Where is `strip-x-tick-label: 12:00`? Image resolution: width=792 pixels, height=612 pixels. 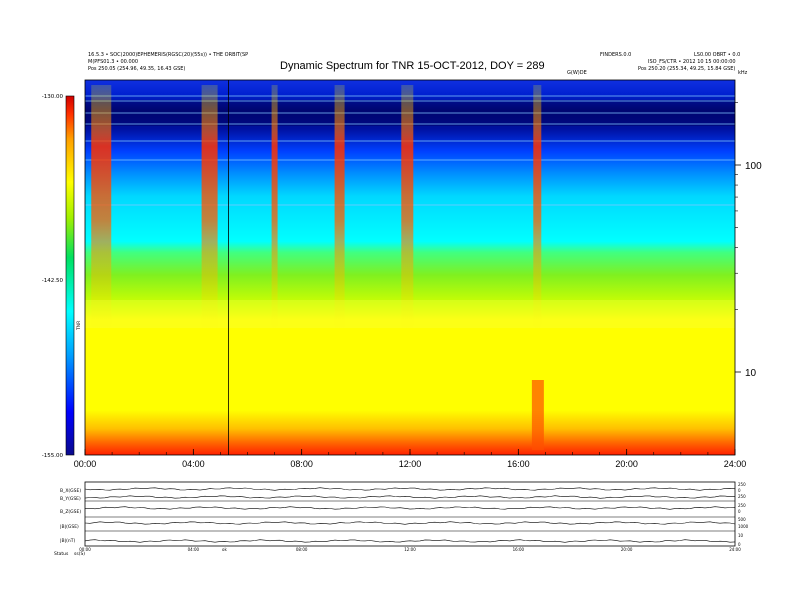 strip-x-tick-label: 12:00 is located at coordinates (410, 549).